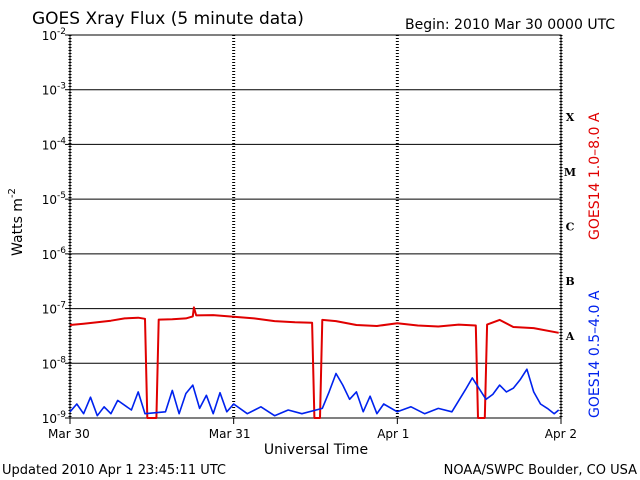  Describe the element at coordinates (61, 306) in the screenshot. I see `y-tick-exponent: -7` at that location.